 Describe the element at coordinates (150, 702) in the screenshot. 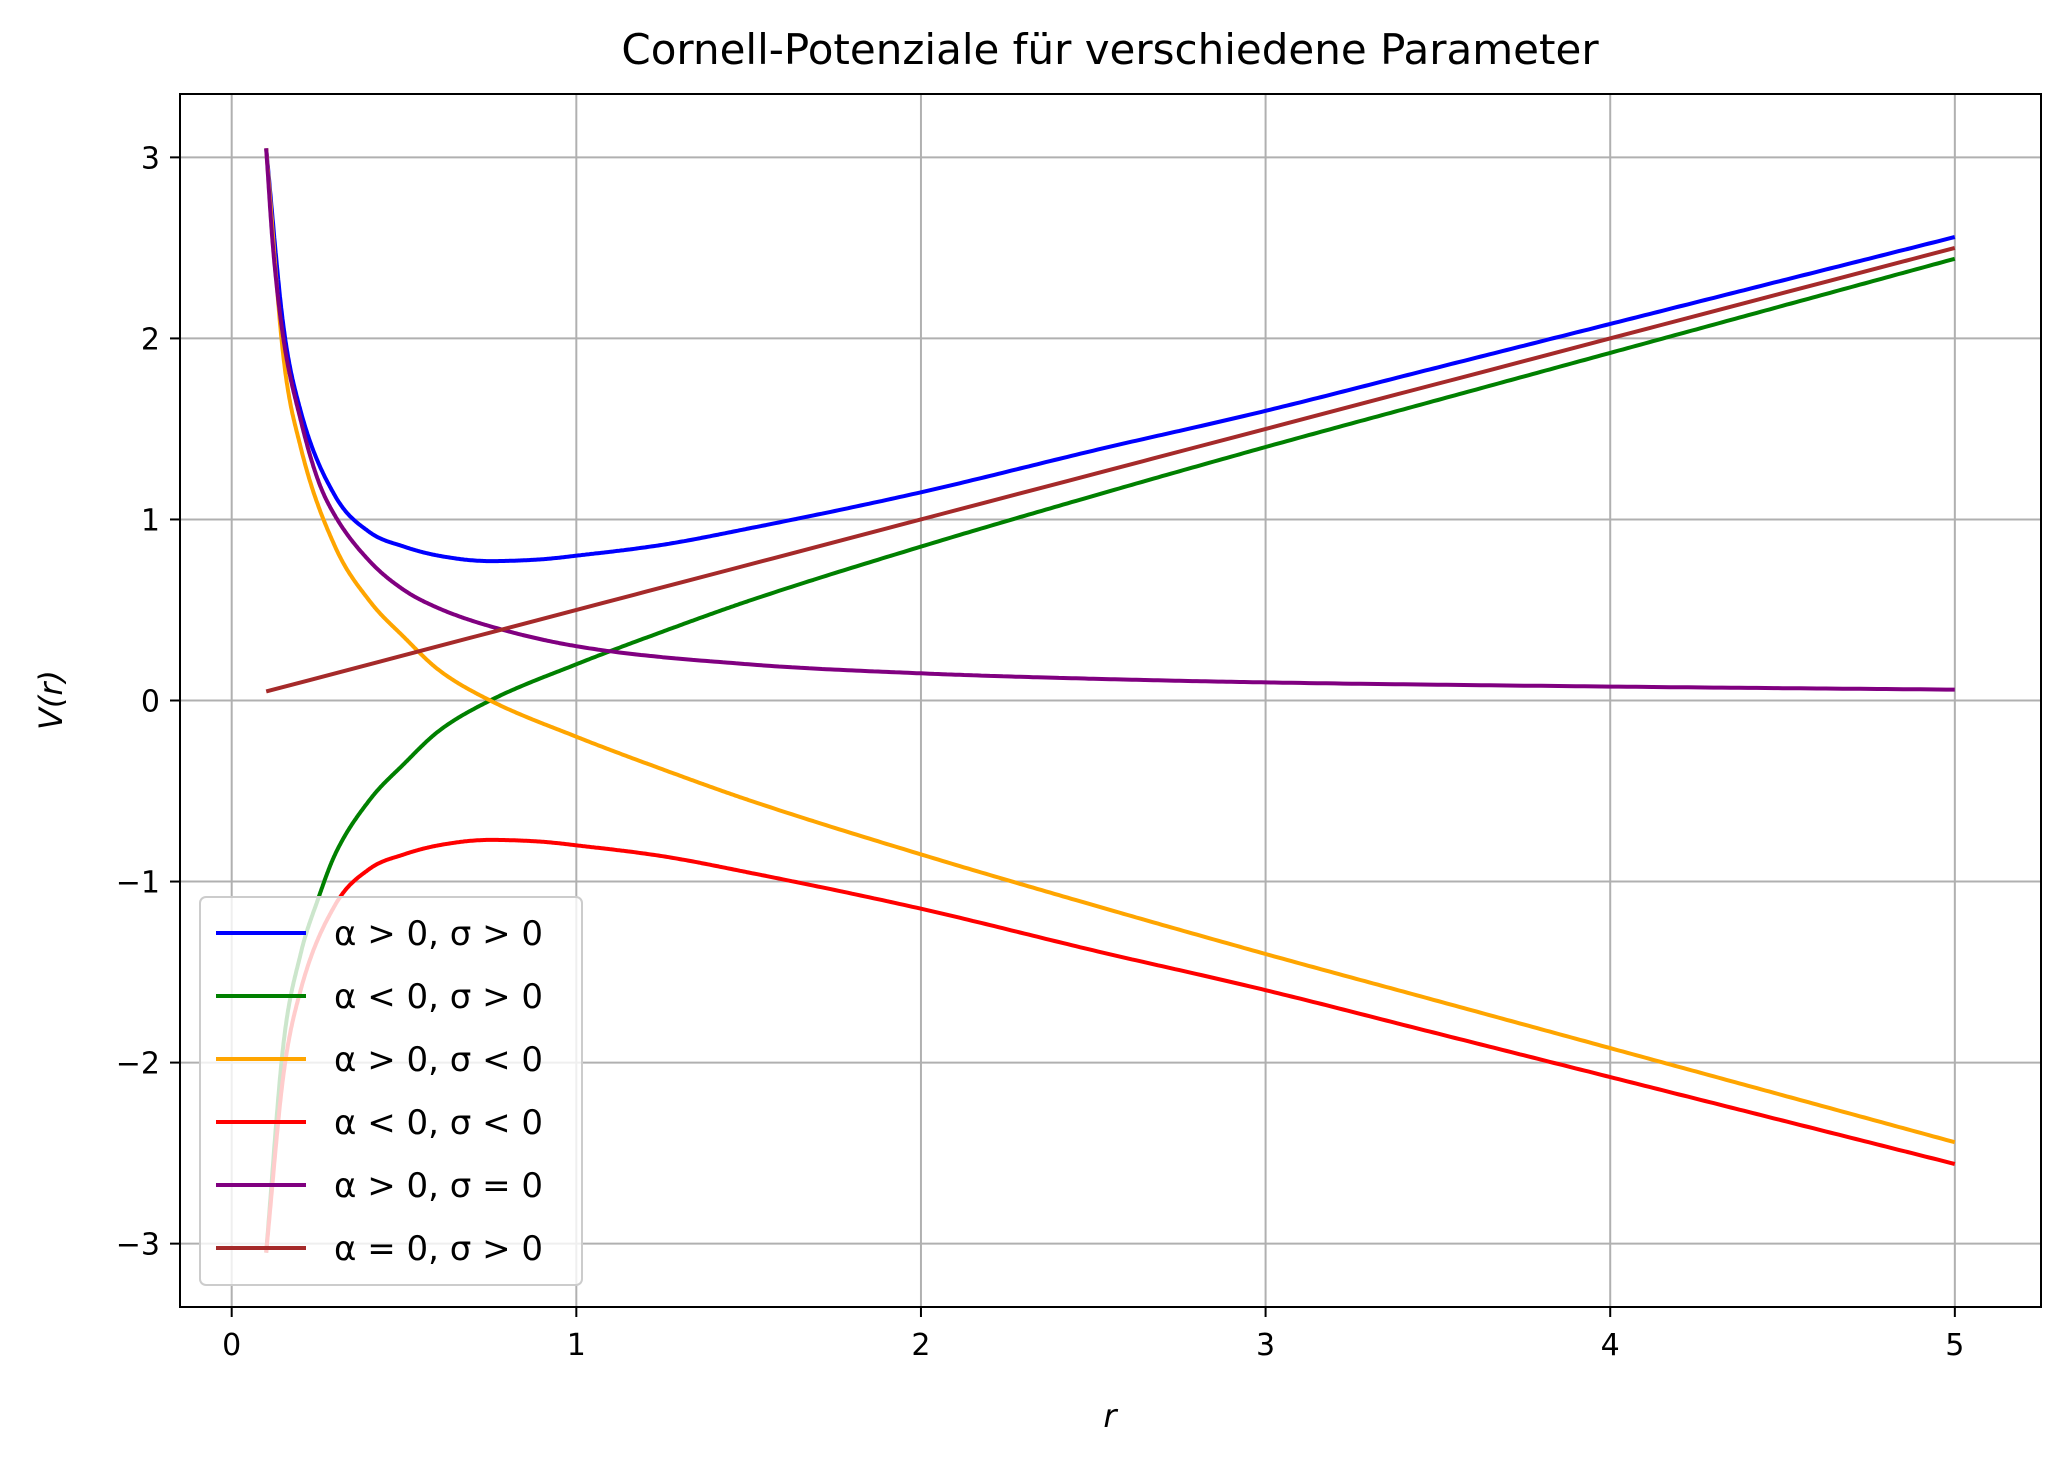

I see `y-tick-label-3: 0` at that location.